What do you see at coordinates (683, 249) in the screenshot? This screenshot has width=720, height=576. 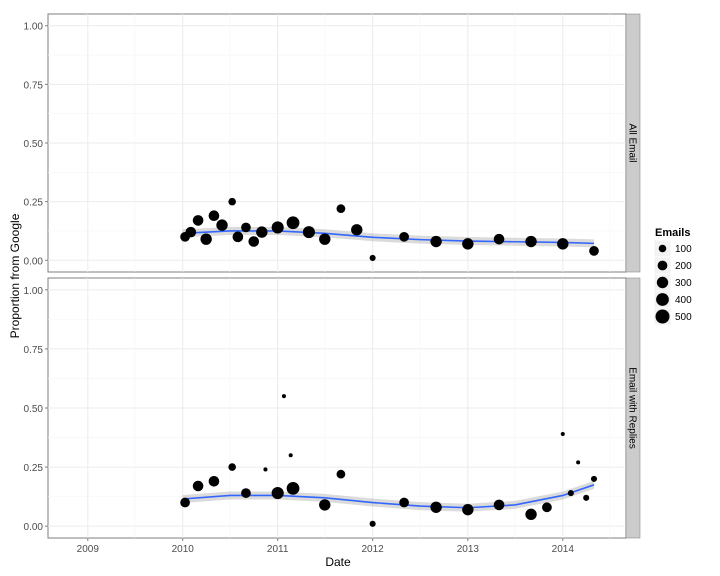 I see `legend-label: 100` at bounding box center [683, 249].